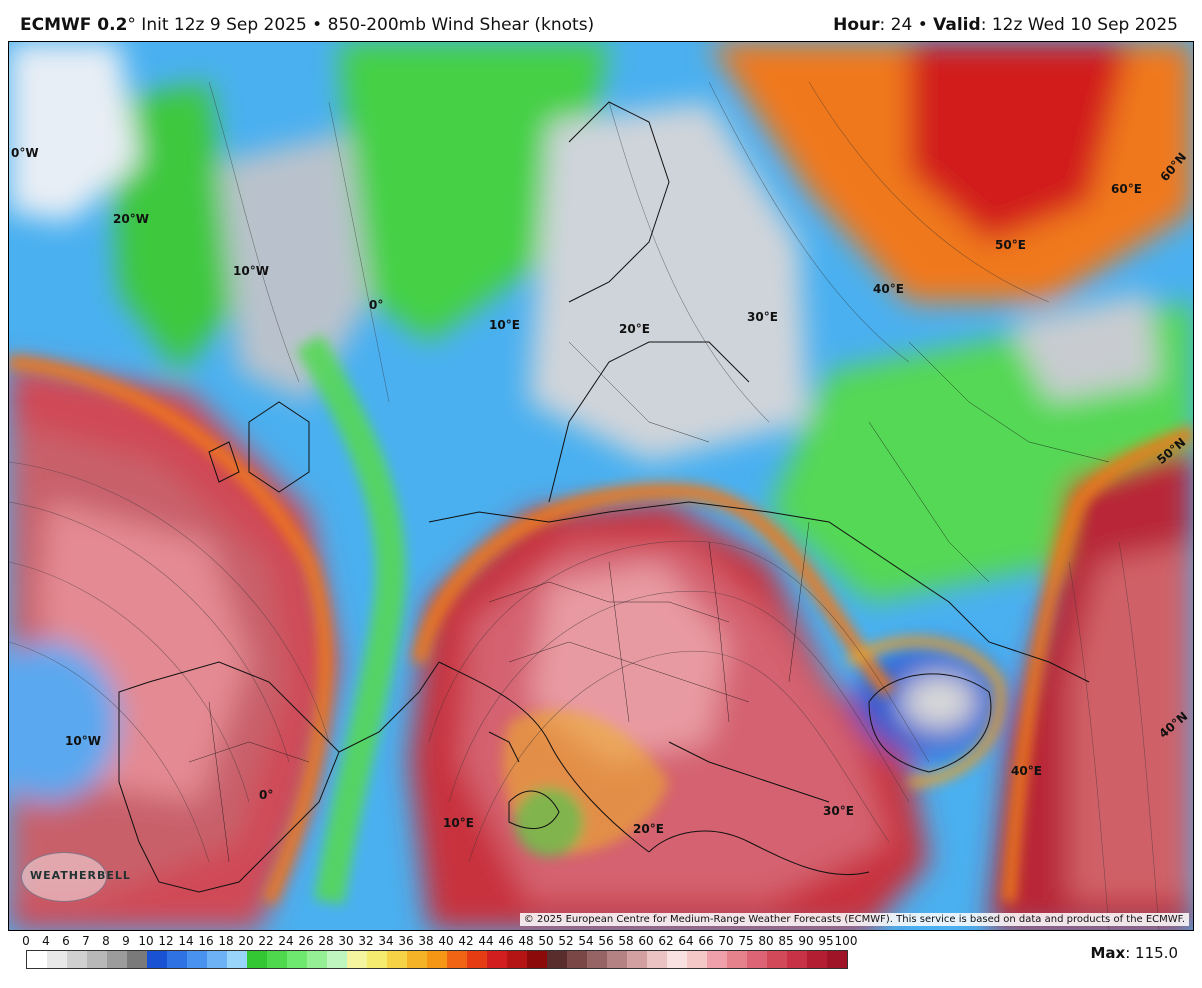  What do you see at coordinates (566, 941) in the screenshot?
I see `colorbar-tick-label: 52` at bounding box center [566, 941].